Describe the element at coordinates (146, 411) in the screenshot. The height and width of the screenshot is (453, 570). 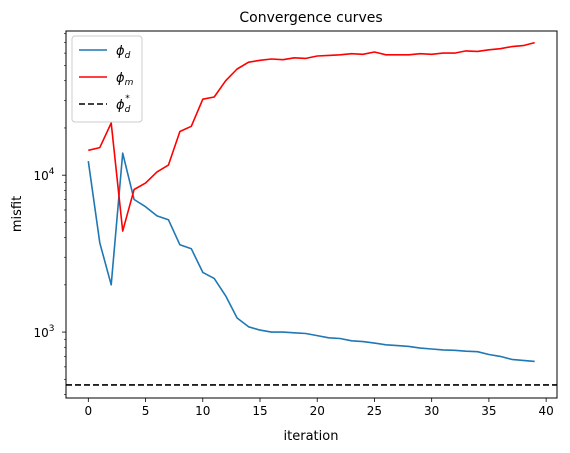
I see `x-tick-label: 5` at that location.